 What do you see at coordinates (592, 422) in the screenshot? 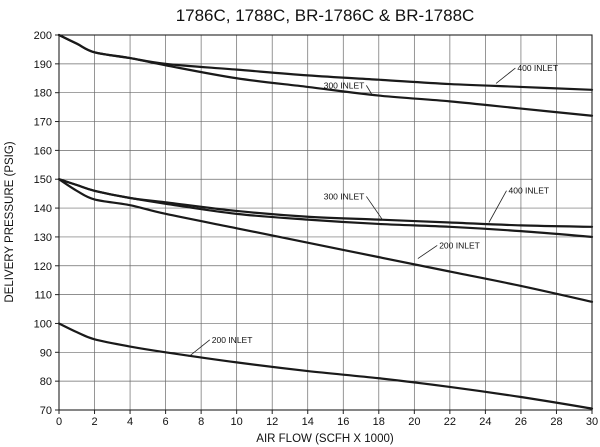
I see `x-tick-label: 30` at bounding box center [592, 422].